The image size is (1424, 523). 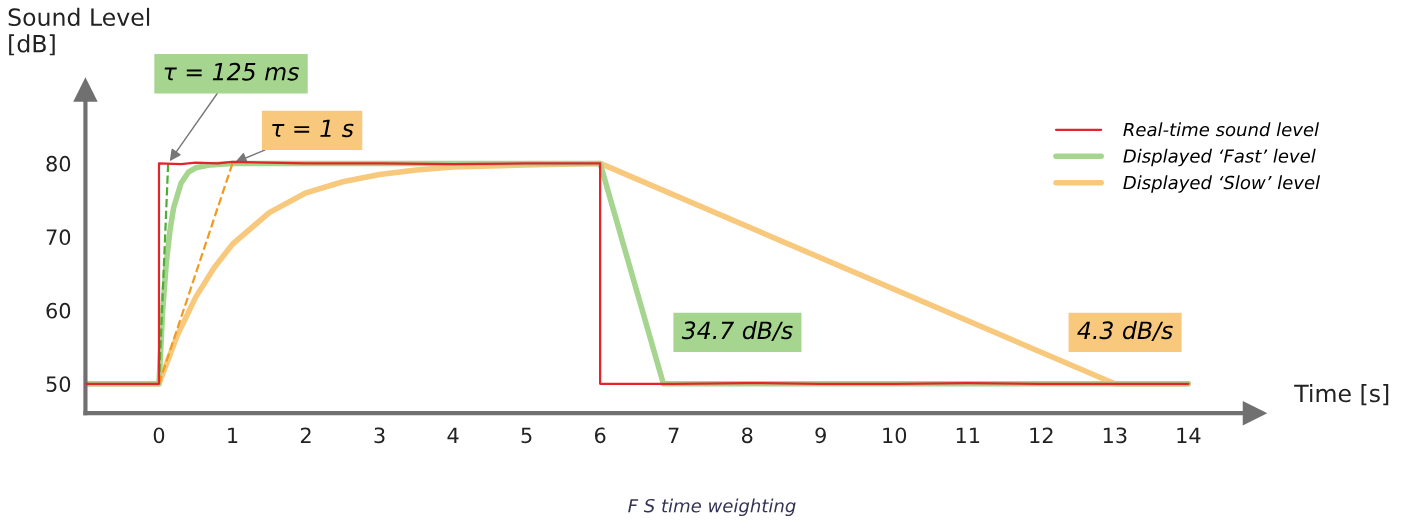 What do you see at coordinates (231, 71) in the screenshot?
I see `annotation: τ = 125 ms` at bounding box center [231, 71].